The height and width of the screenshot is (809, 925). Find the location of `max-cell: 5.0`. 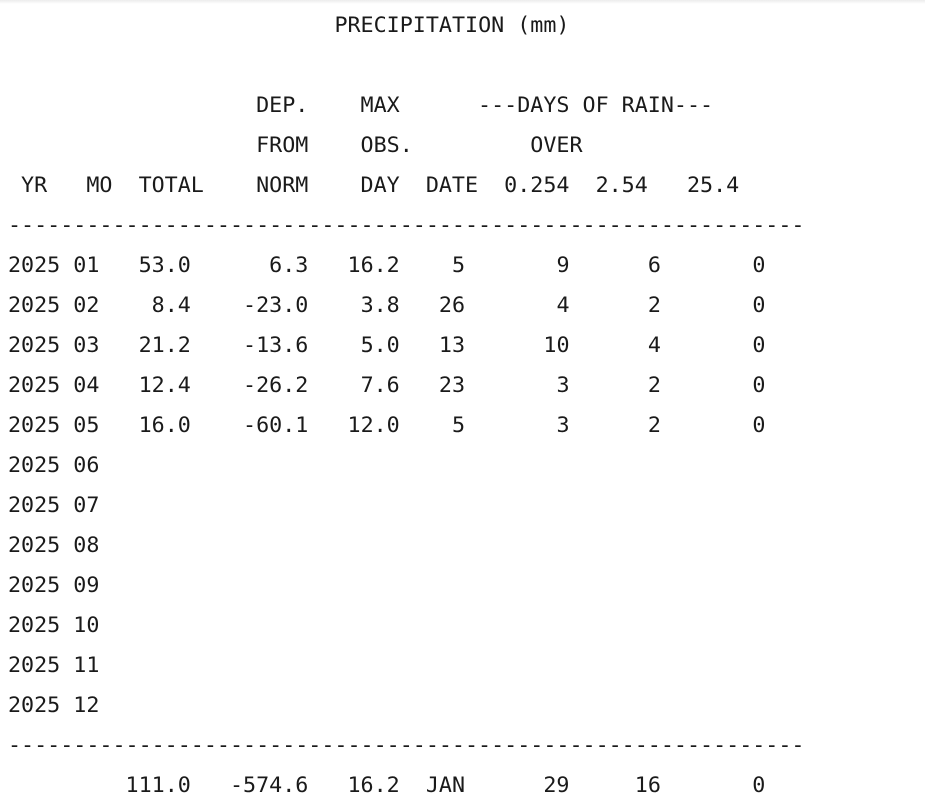

max-cell: 5.0 is located at coordinates (354, 345).